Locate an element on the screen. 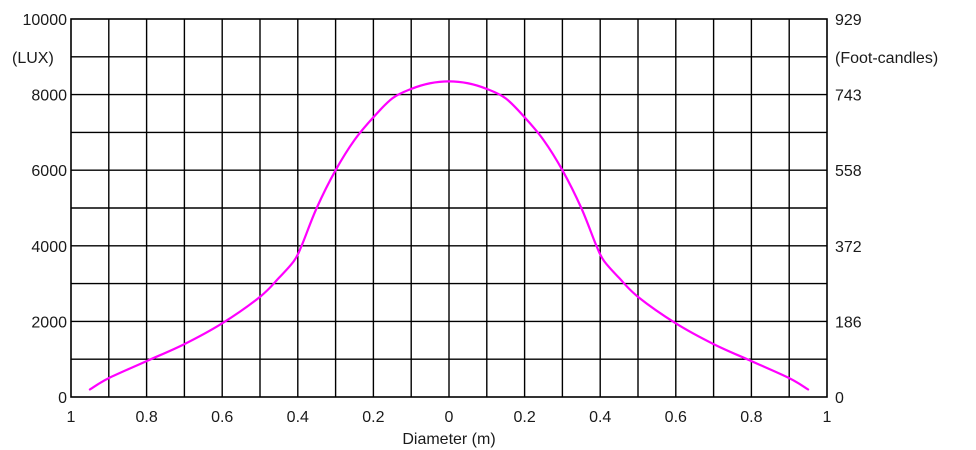 This screenshot has height=450, width=976. x-axis: 1 0.8 0.6 0.4 0.2 0 0.2 0.4 0.6 0.8 1 is located at coordinates (449, 417).